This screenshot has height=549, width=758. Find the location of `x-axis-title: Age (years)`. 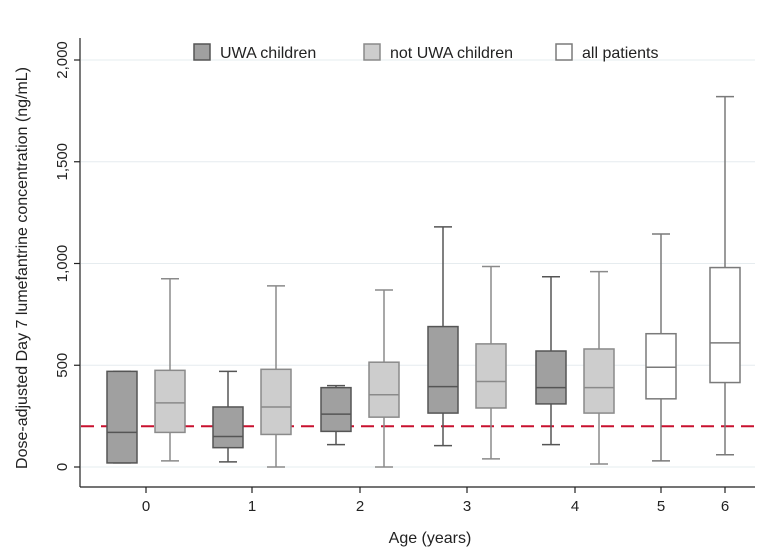

x-axis-title: Age (years) is located at coordinates (430, 538).